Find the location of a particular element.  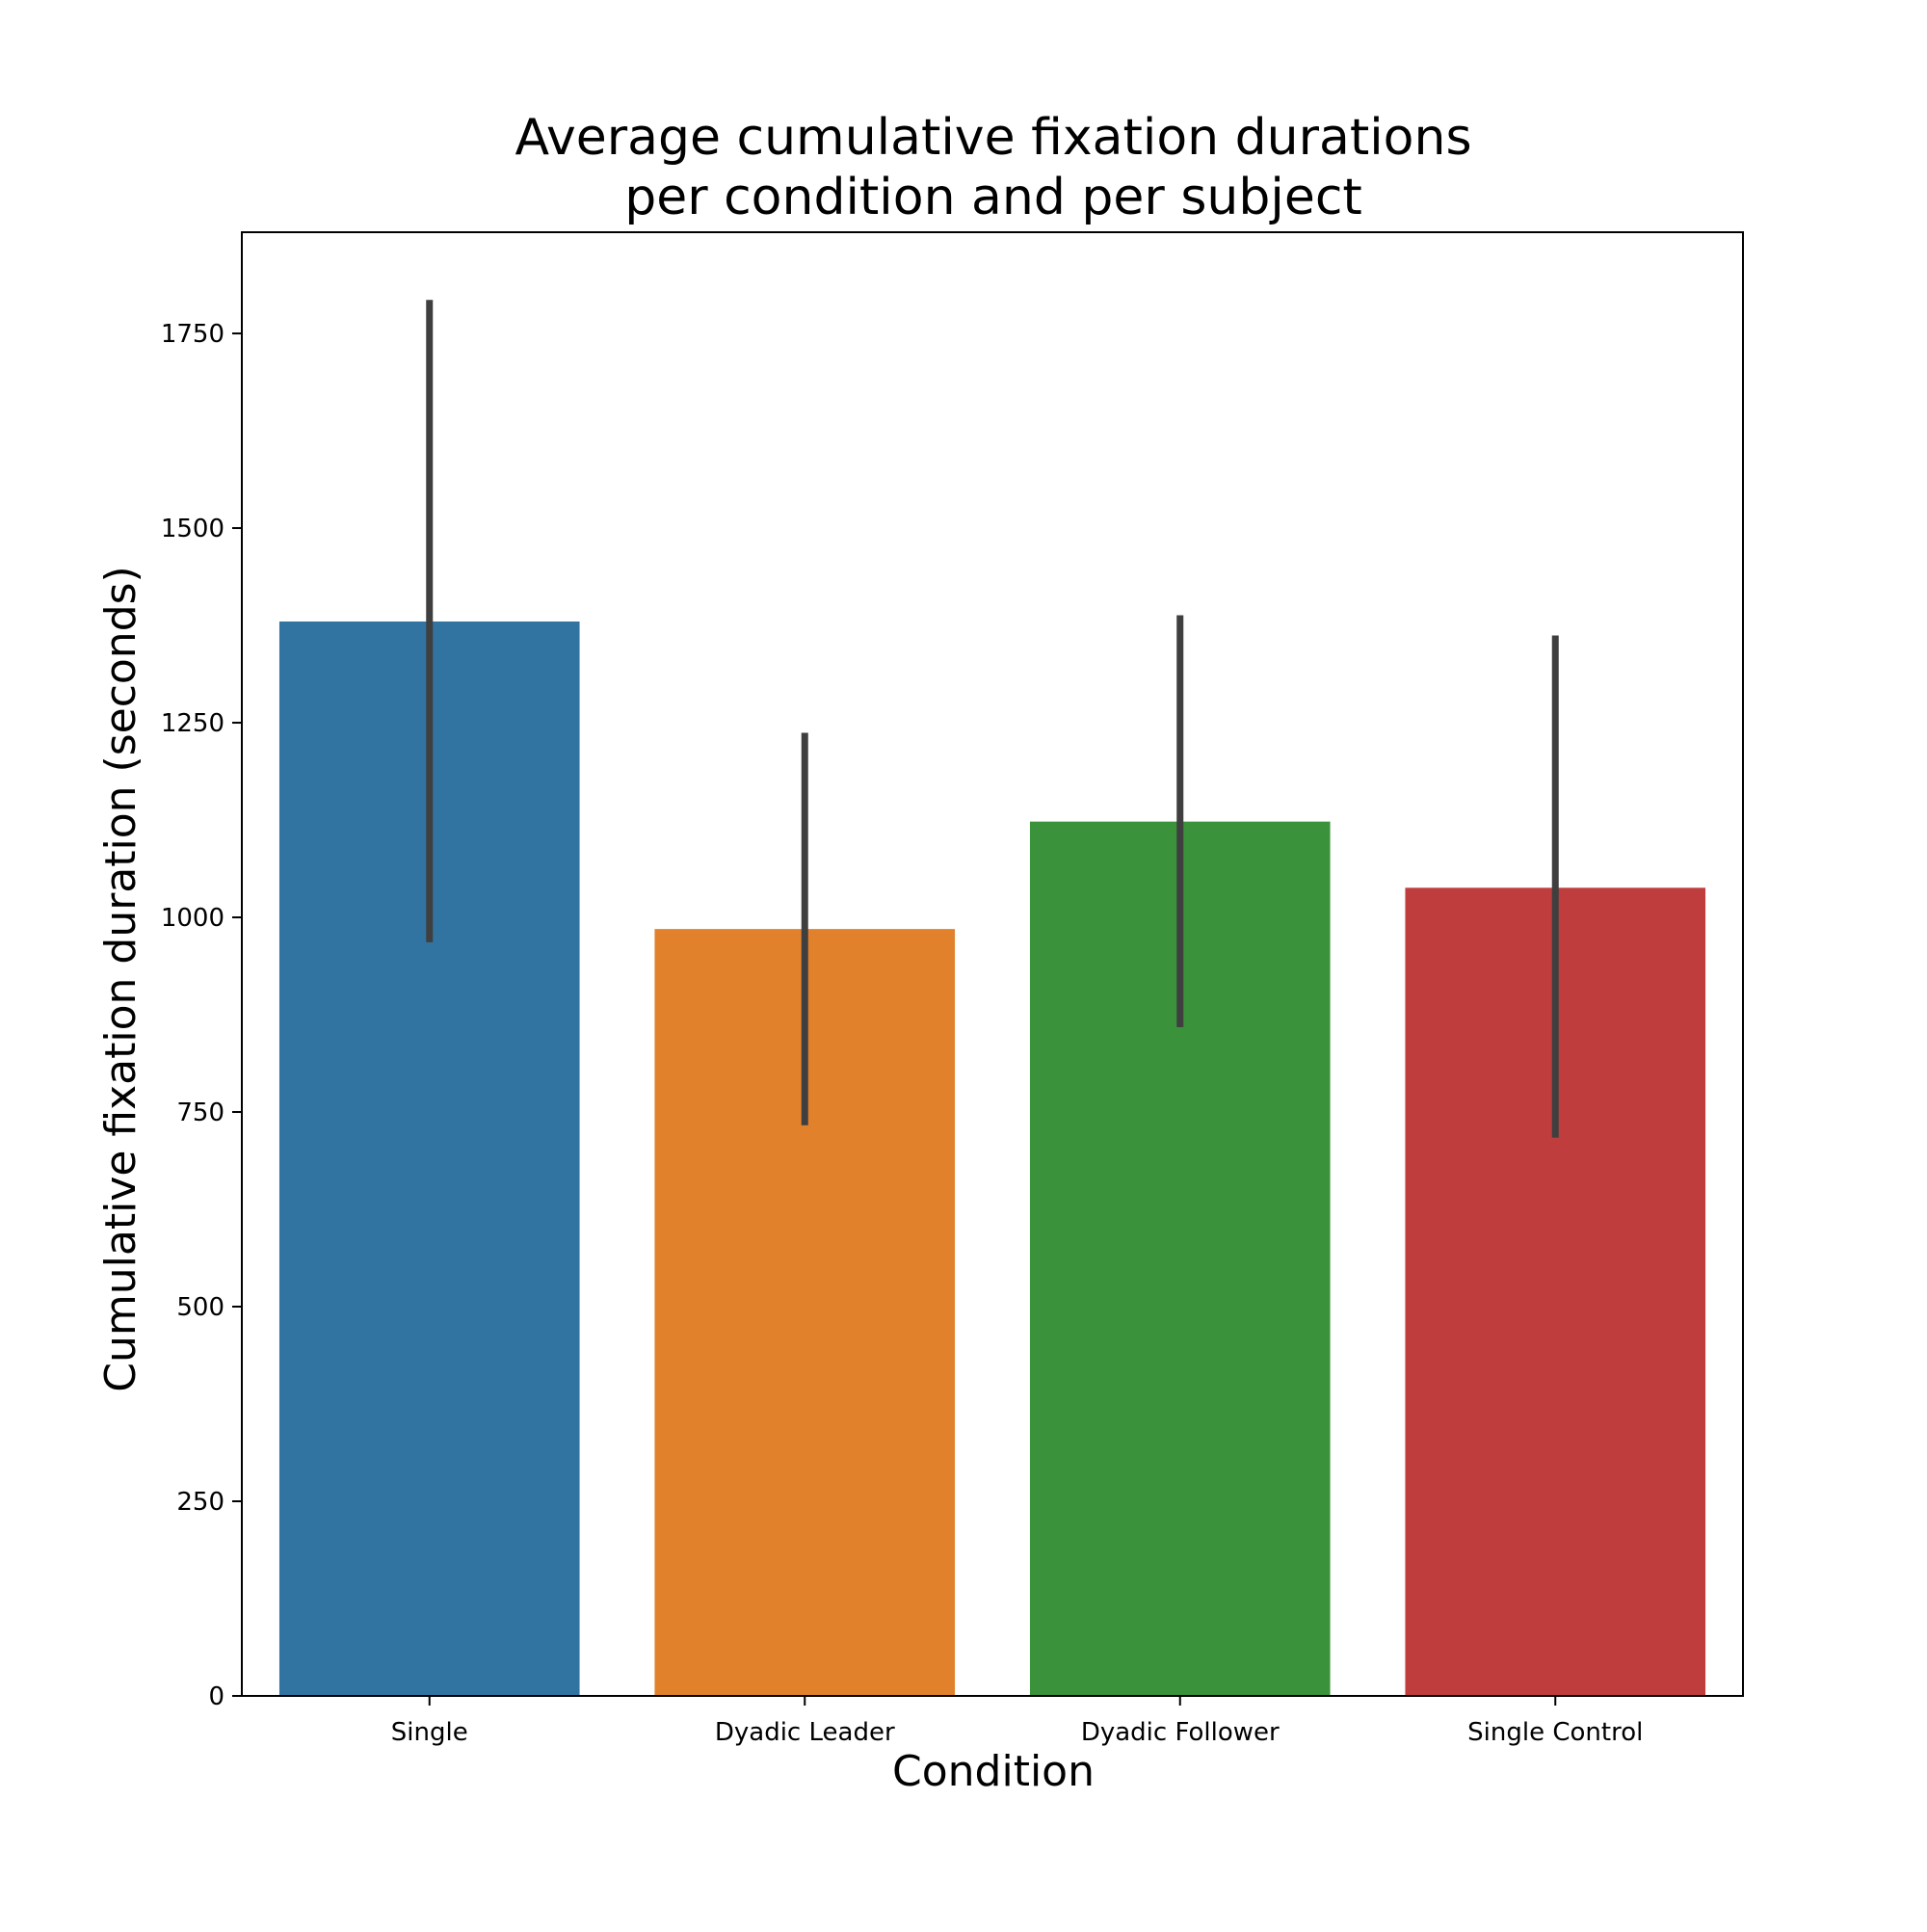

x-tick-label: Dyadic Follower is located at coordinates (1180, 1732).